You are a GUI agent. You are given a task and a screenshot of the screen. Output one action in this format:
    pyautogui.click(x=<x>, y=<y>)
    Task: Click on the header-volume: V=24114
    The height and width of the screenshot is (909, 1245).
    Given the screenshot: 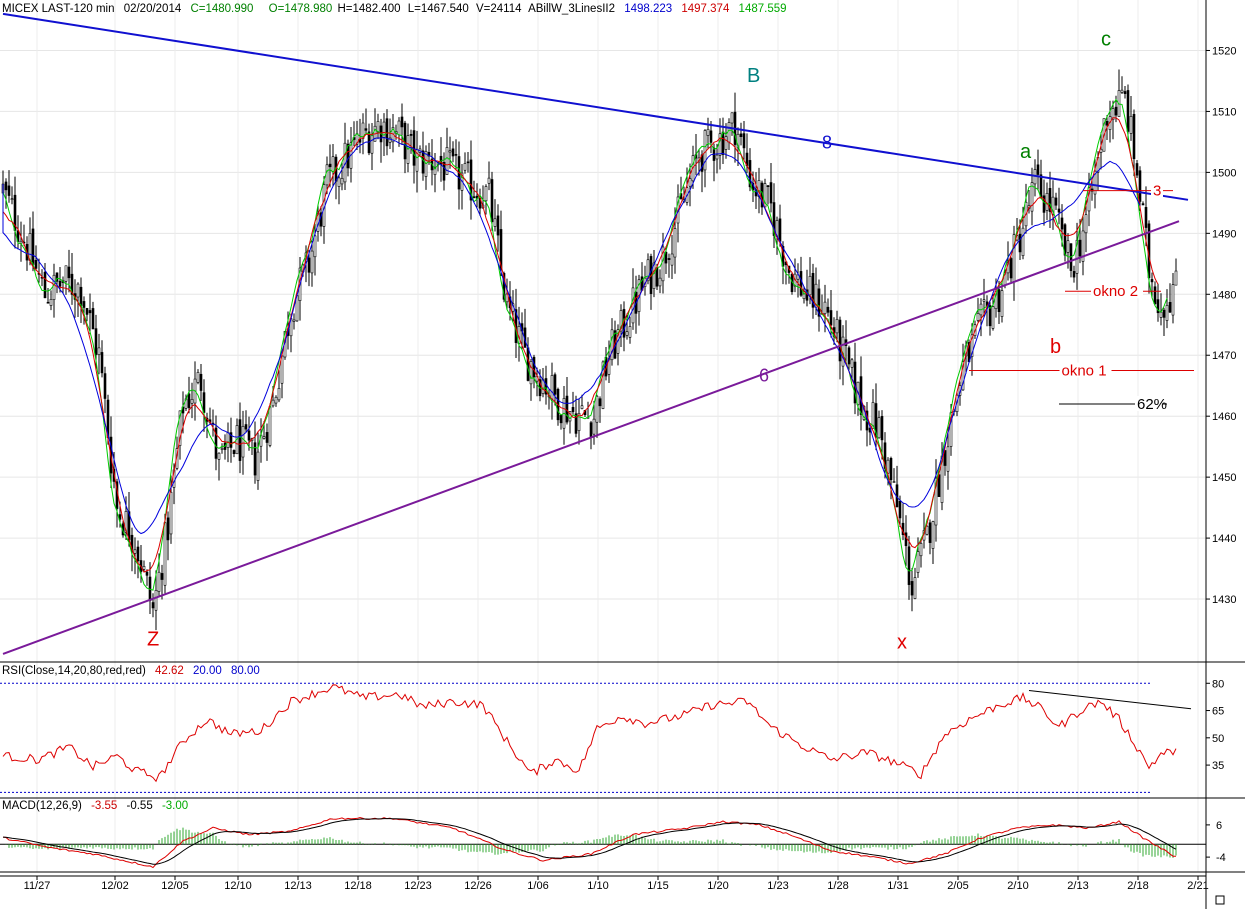 What is the action you would take?
    pyautogui.click(x=499, y=9)
    